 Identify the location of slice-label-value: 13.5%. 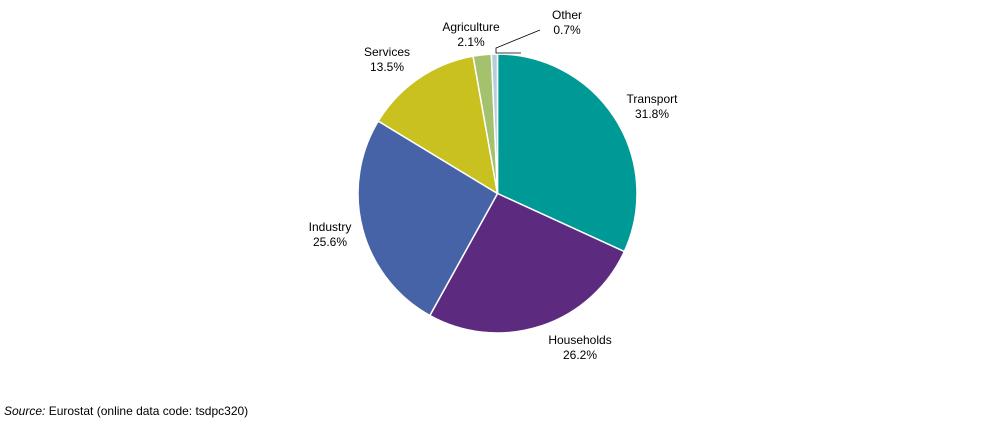
(387, 67).